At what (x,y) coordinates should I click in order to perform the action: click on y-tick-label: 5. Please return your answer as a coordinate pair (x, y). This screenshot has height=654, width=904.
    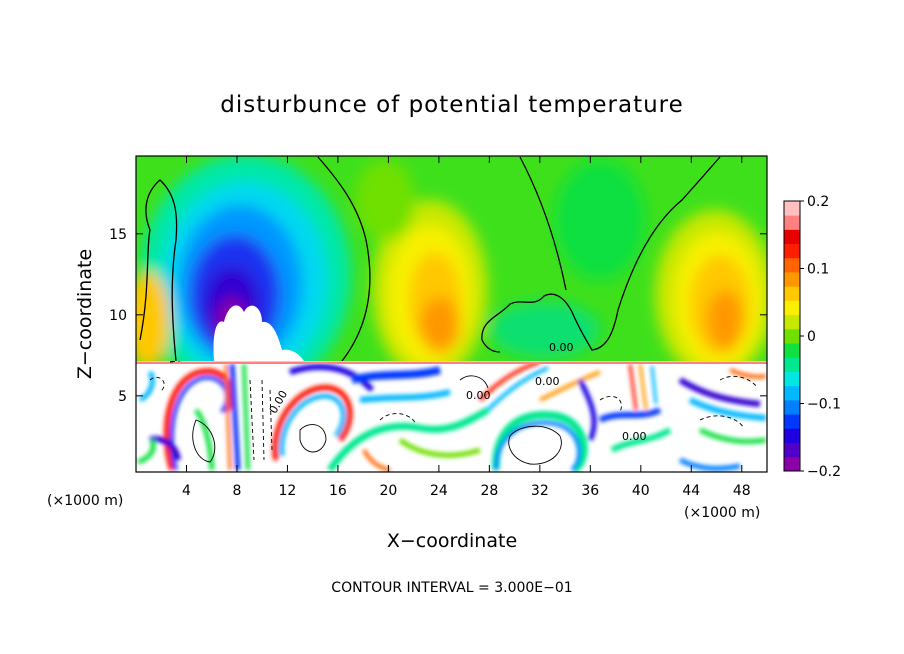
    Looking at the image, I should click on (122, 397).